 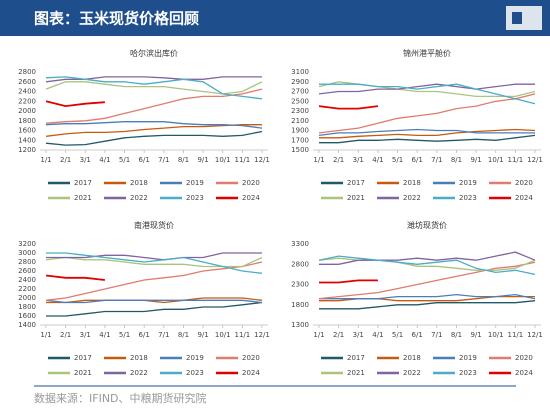 I want to click on y-tick-label: 2100, so click(x=300, y=121).